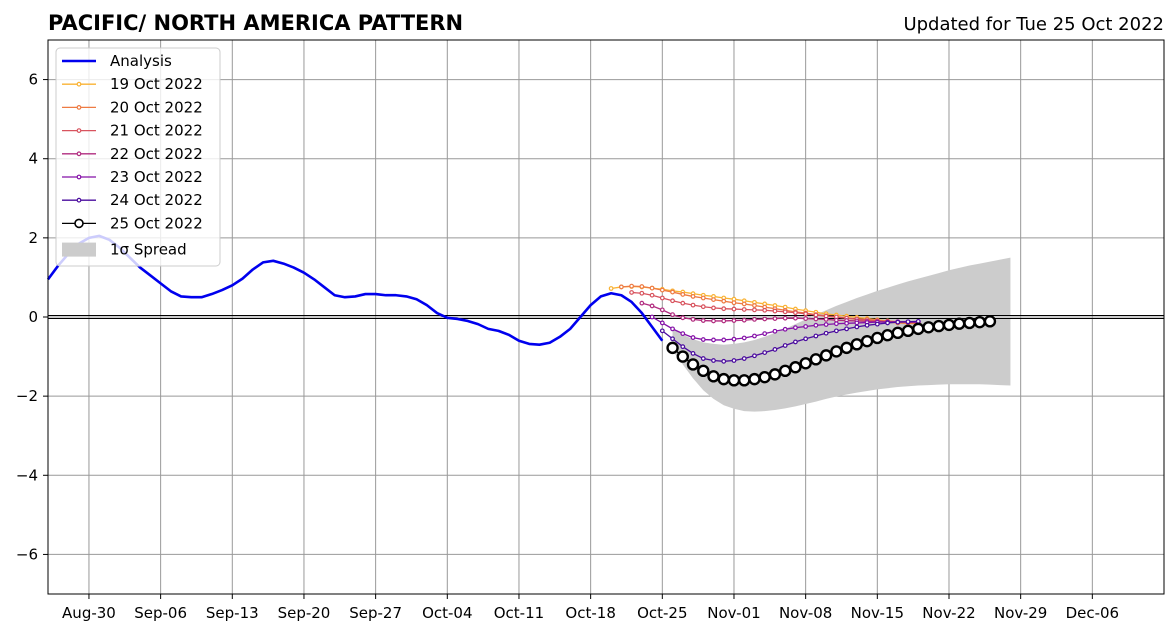 Image resolution: width=1176 pixels, height=633 pixels. I want to click on x-tick-label: Oct-18, so click(590, 613).